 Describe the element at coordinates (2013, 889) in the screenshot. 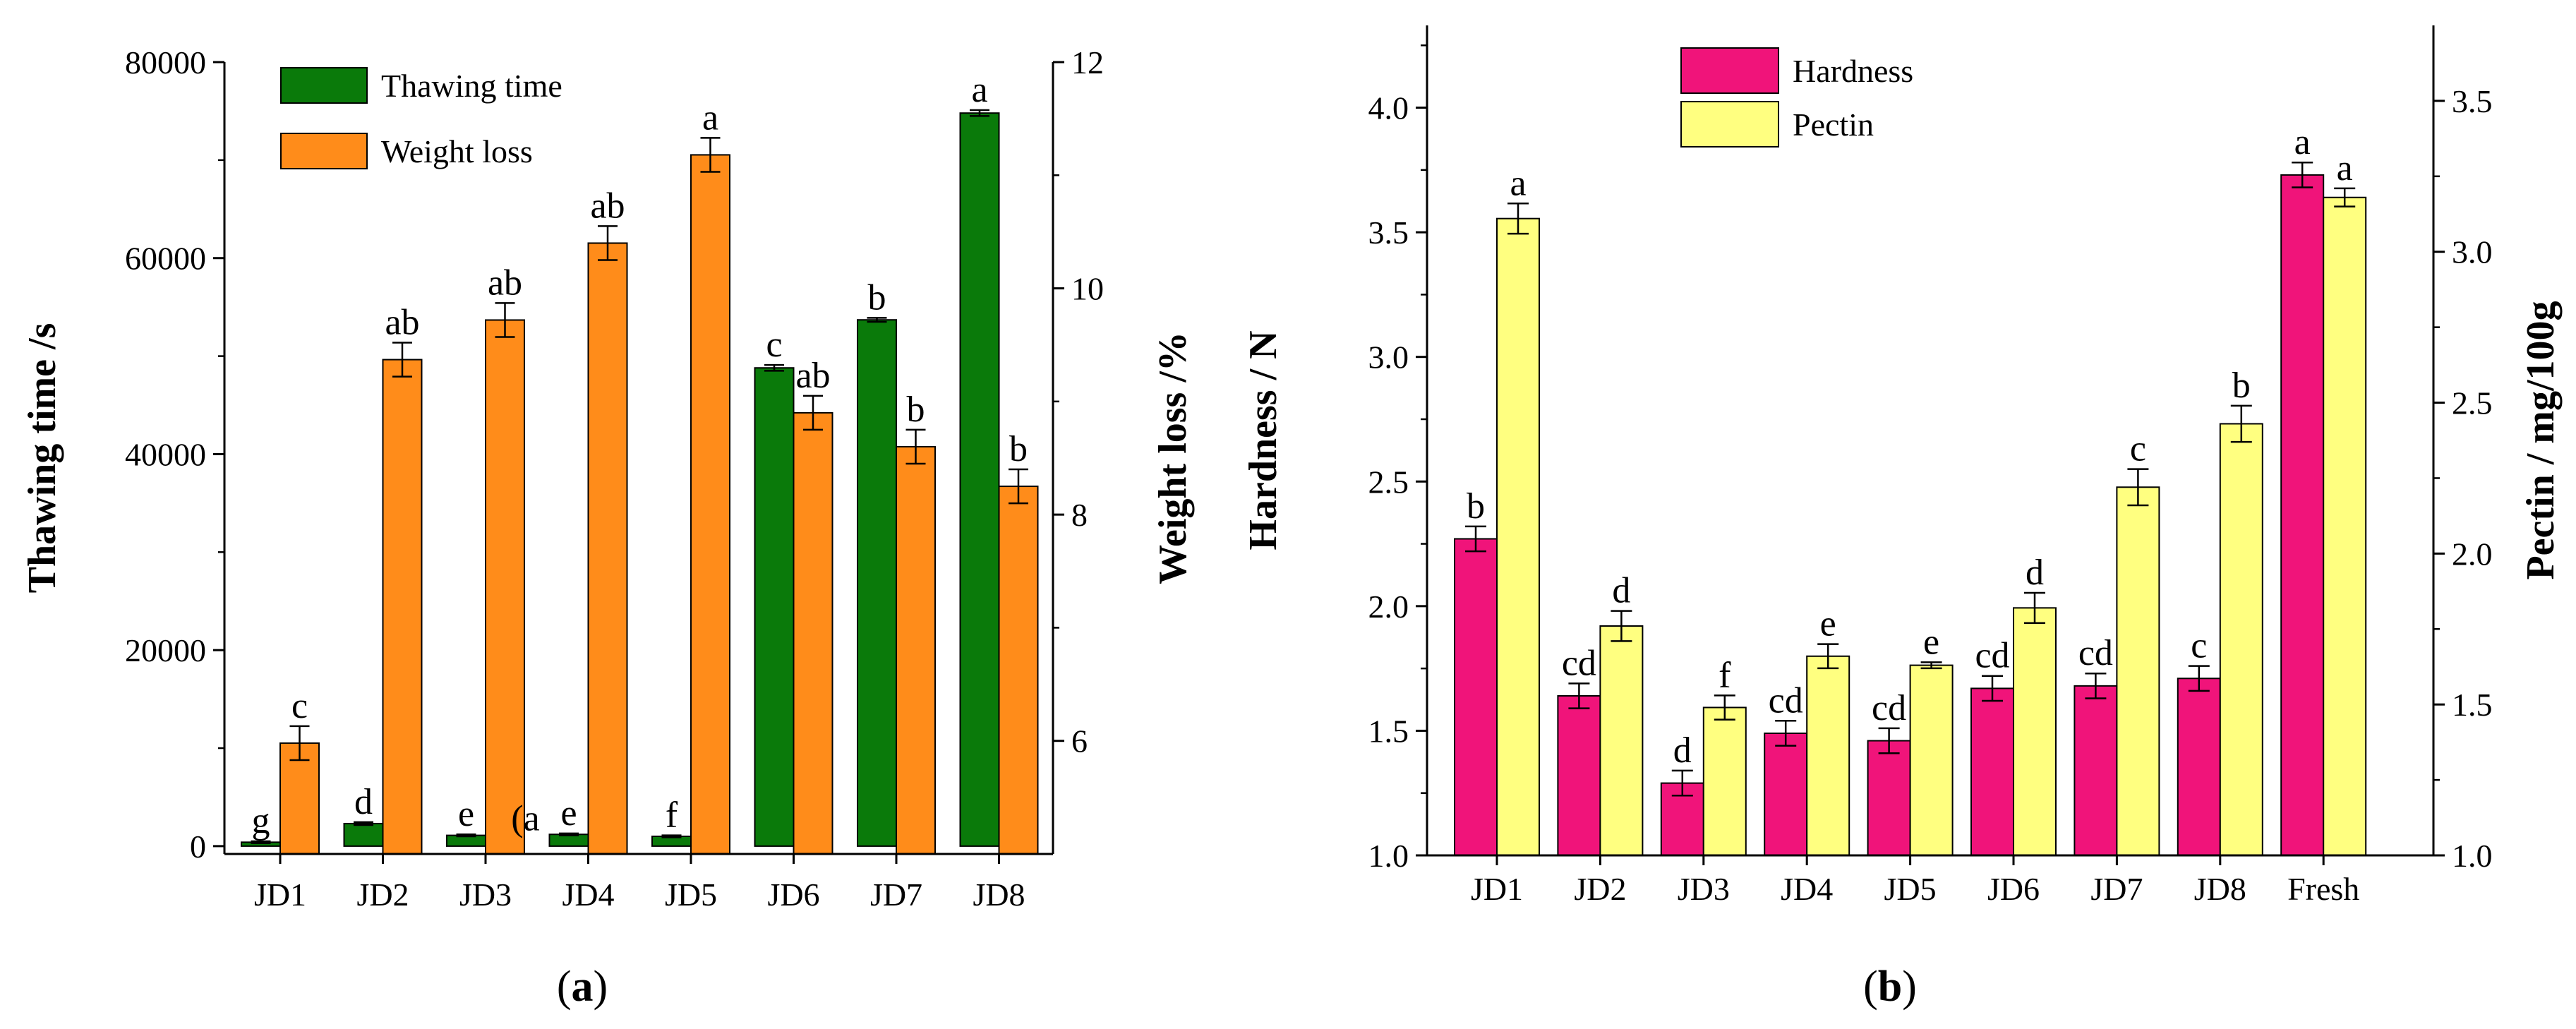

I see `x-tick-label-jd6: JD6` at that location.